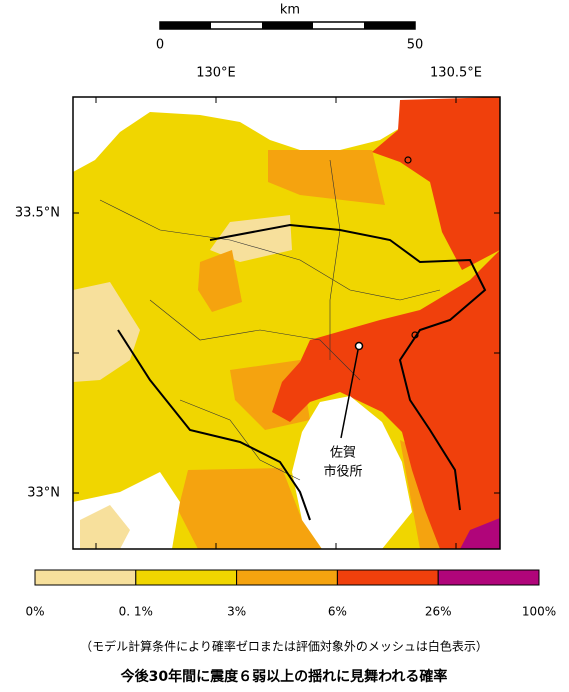  Describe the element at coordinates (136, 612) in the screenshot. I see `legend-label: 0. 1%` at that location.